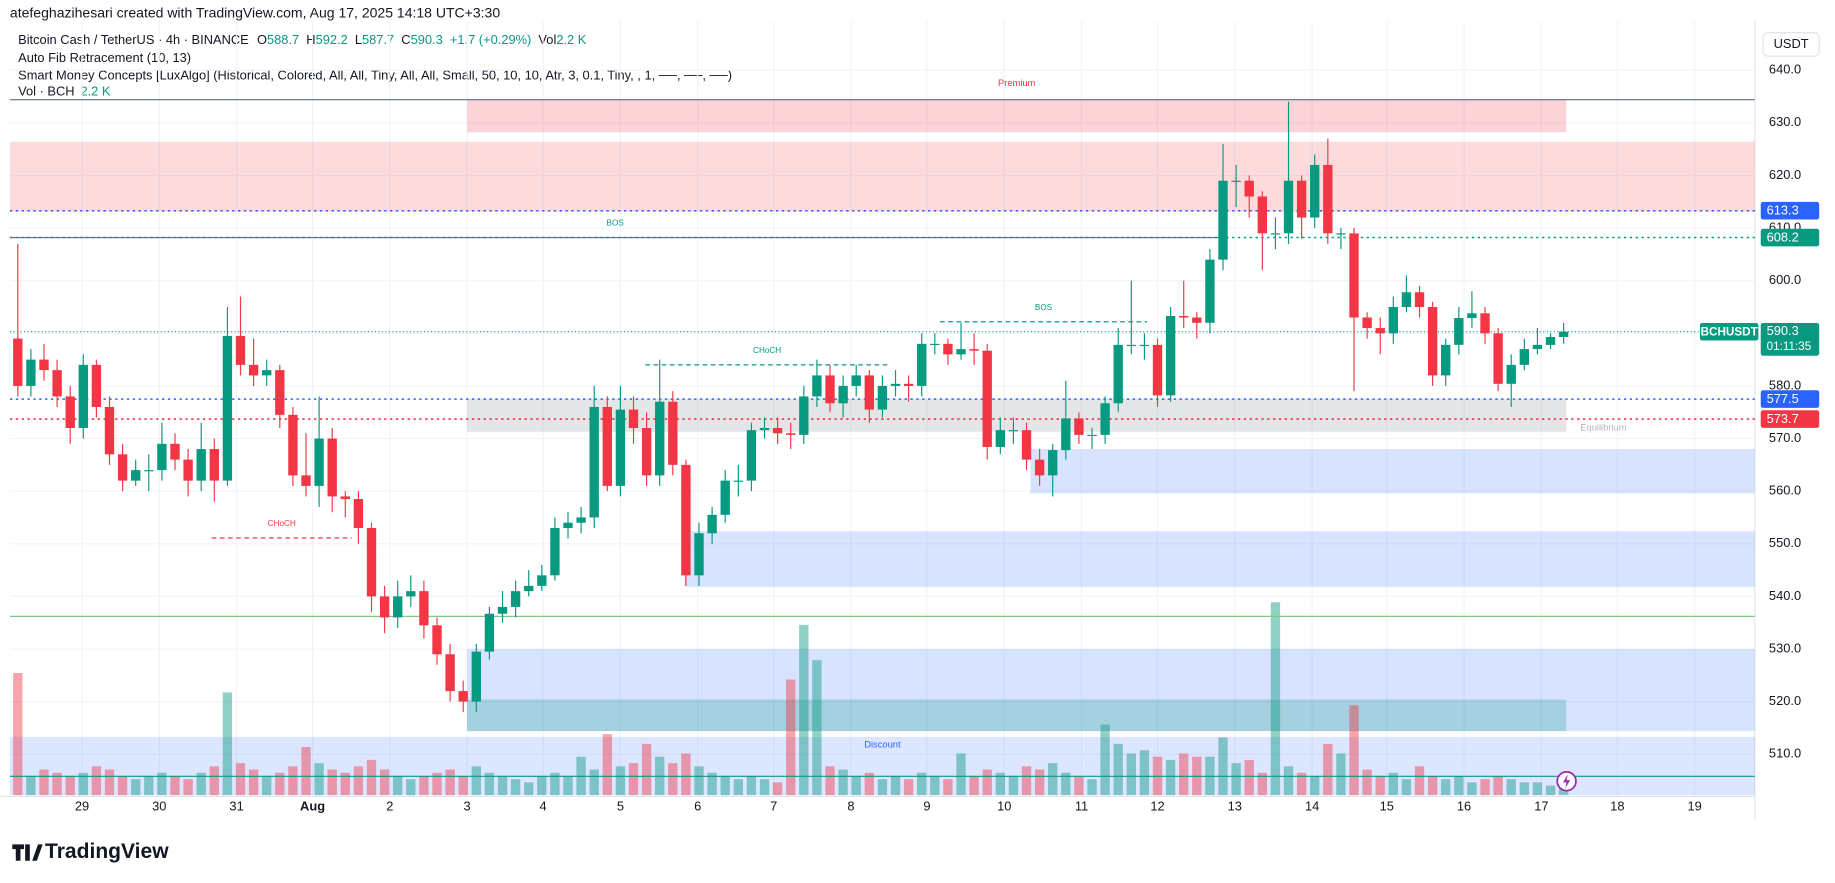  Describe the element at coordinates (773, 805) in the screenshot. I see `x-tick-label: 7` at that location.